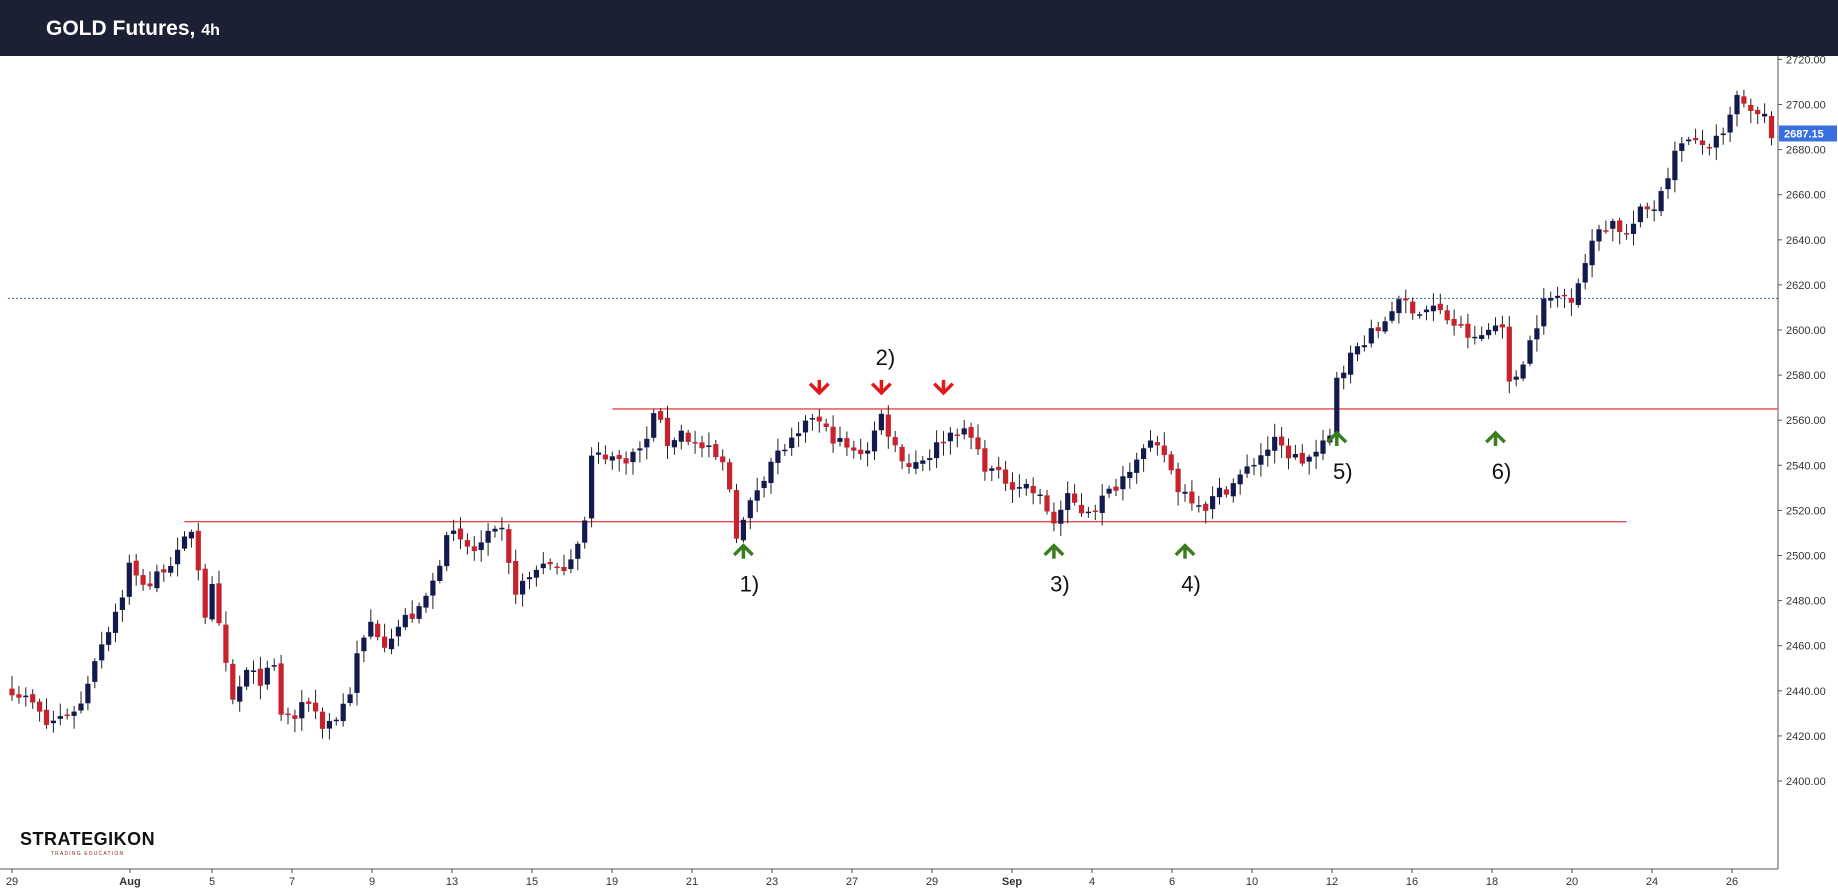 This screenshot has height=892, width=1838. Describe the element at coordinates (1804, 134) in the screenshot. I see `last-price-label: 2687.15` at that location.